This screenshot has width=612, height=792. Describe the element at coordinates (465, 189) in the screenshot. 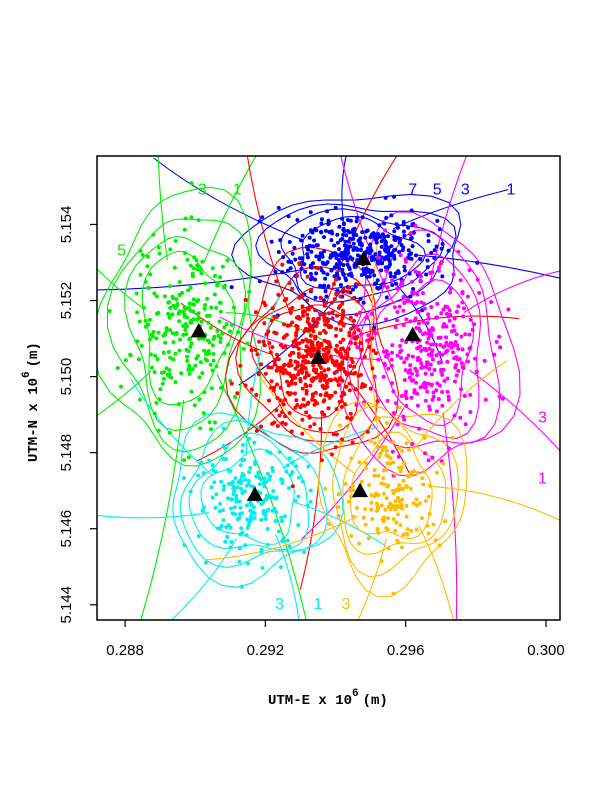

I see `contour-label: 3` at that location.